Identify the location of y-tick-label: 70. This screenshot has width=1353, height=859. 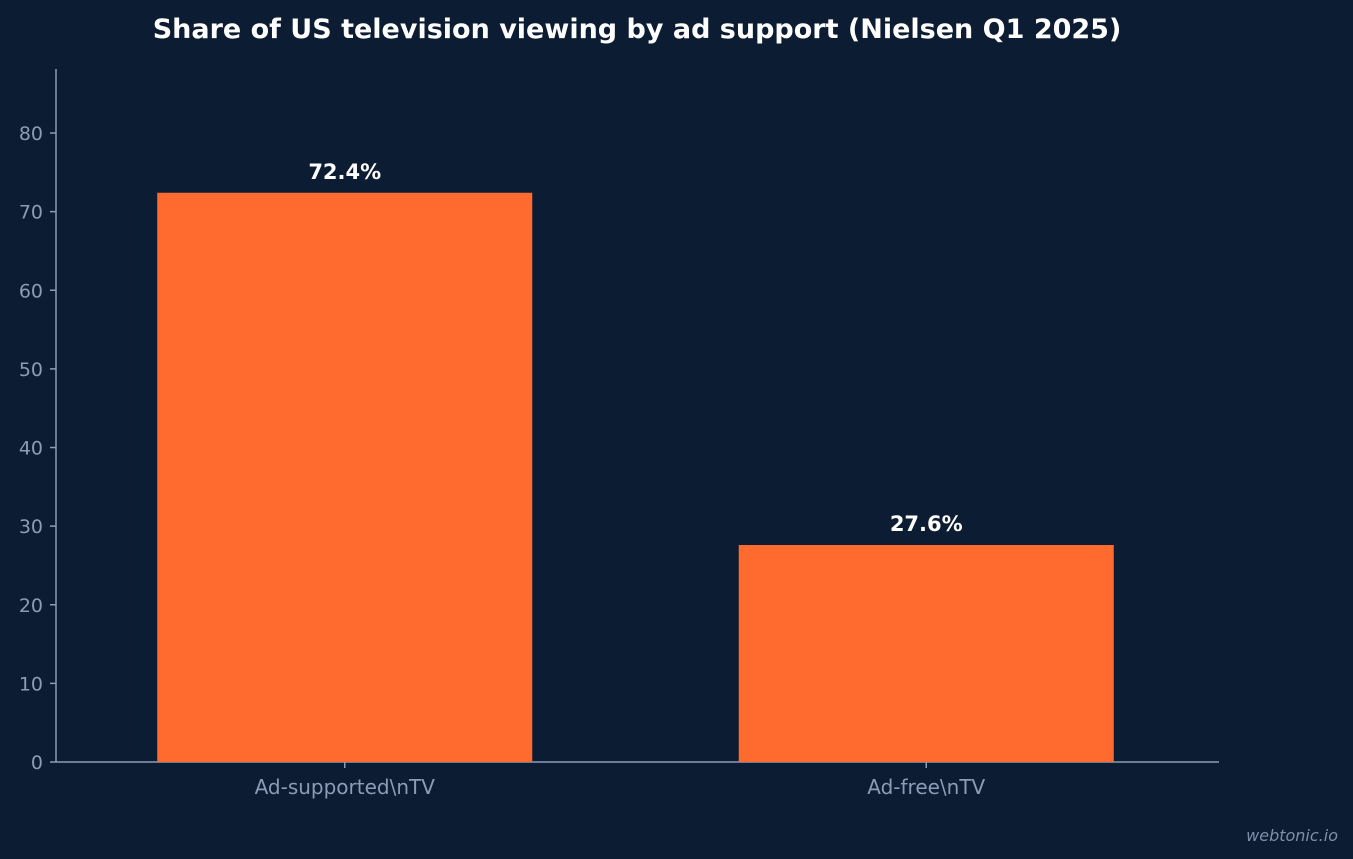
(31, 213).